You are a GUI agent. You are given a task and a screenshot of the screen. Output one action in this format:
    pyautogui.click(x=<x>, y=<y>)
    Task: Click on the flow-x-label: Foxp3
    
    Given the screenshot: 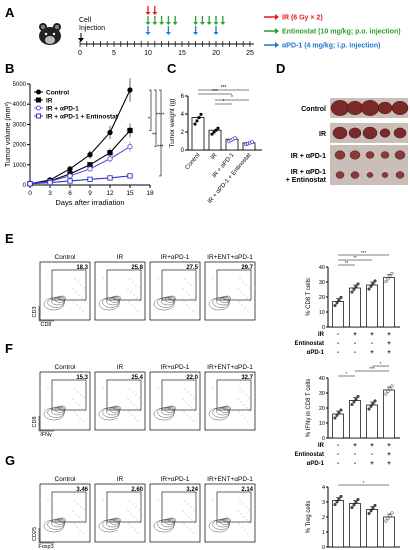 What is the action you would take?
    pyautogui.click(x=45, y=547)
    